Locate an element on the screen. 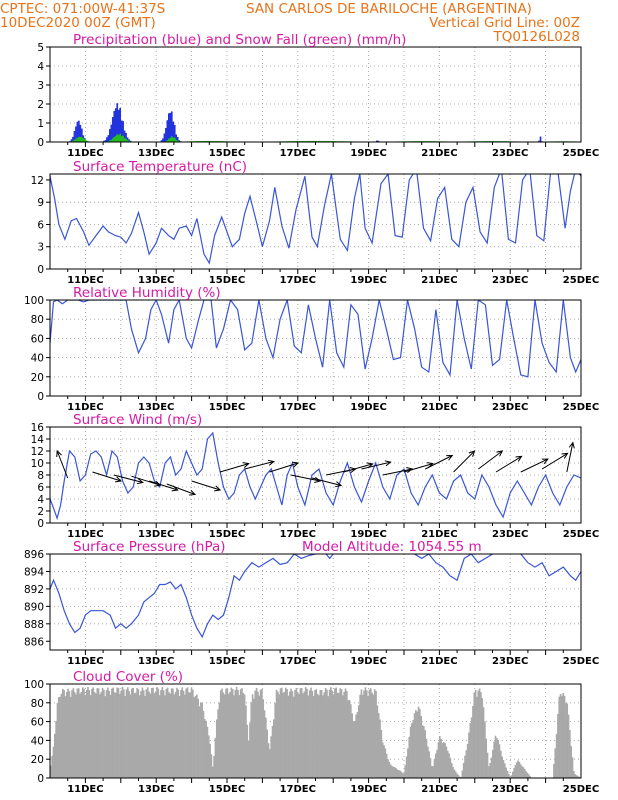 The width and height of the screenshot is (618, 800). plot-area-temperature is located at coordinates (315, 219).